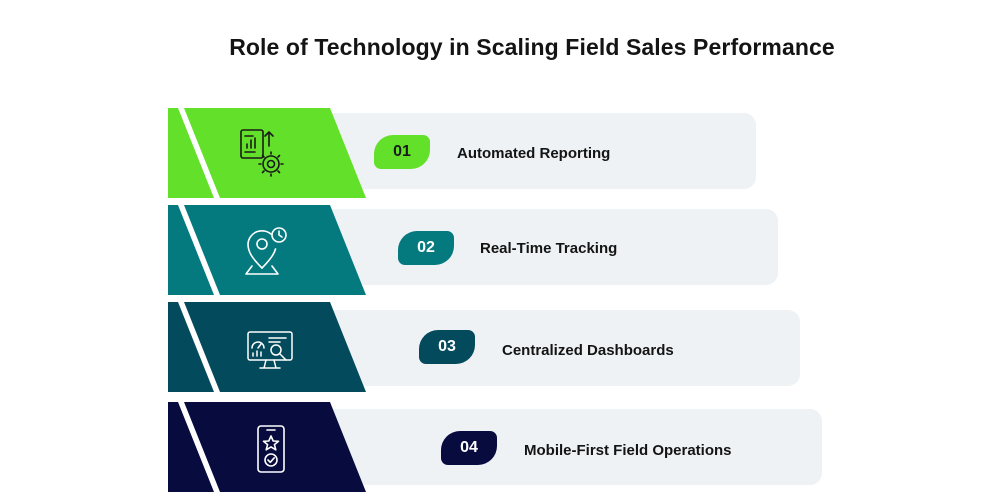 Image resolution: width=1000 pixels, height=500 pixels. What do you see at coordinates (534, 153) in the screenshot?
I see `step-label-1: Automated Reporting` at bounding box center [534, 153].